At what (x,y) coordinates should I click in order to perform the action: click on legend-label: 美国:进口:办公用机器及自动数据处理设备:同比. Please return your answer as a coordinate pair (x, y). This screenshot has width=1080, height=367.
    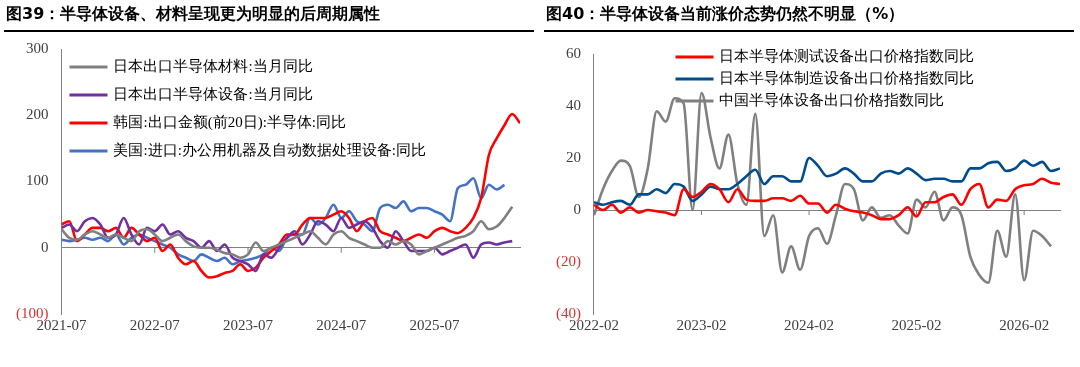
    Looking at the image, I should click on (270, 149).